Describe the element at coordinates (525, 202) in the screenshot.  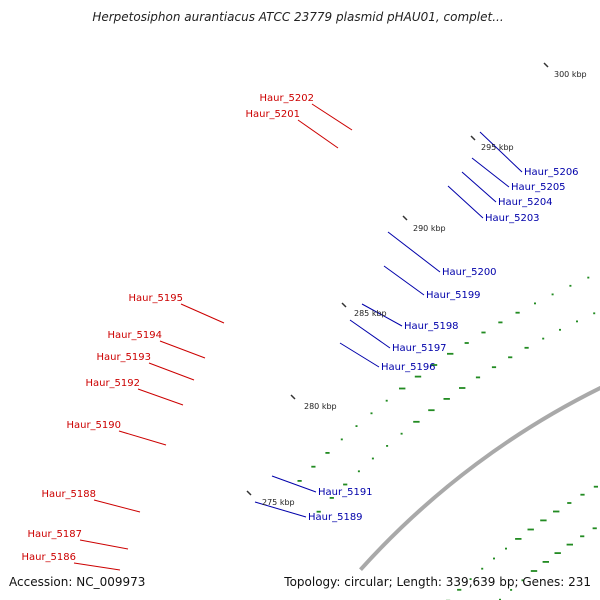
I see `gene-label-haur-5204: Haur_5204` at that location.